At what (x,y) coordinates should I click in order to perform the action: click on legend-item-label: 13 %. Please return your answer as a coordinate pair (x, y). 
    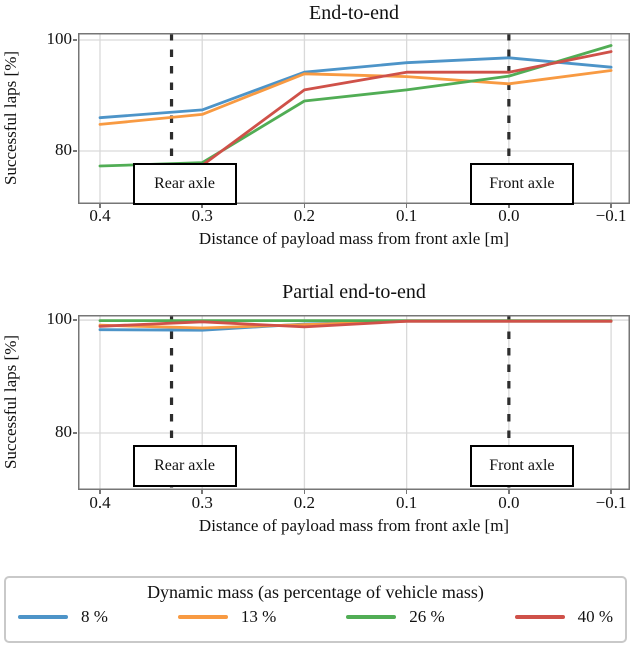
    Looking at the image, I should click on (258, 616).